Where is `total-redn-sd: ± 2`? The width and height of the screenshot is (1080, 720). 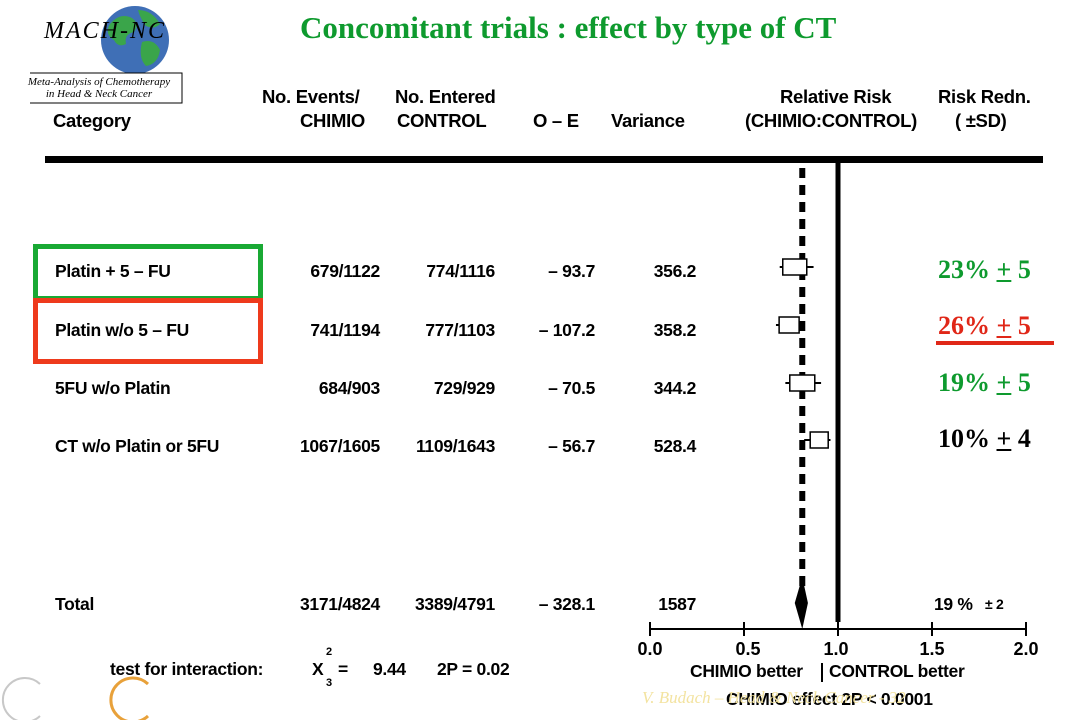 total-redn-sd: ± 2 is located at coordinates (994, 604).